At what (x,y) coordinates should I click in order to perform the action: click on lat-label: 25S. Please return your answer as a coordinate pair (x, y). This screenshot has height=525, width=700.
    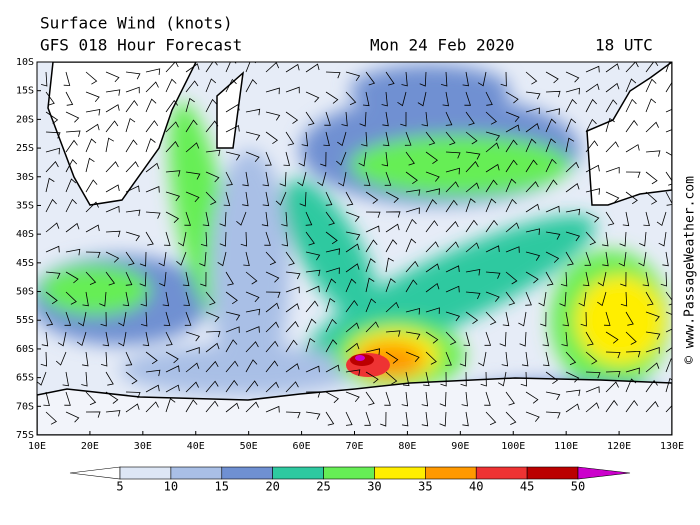
    Looking at the image, I should click on (25, 148).